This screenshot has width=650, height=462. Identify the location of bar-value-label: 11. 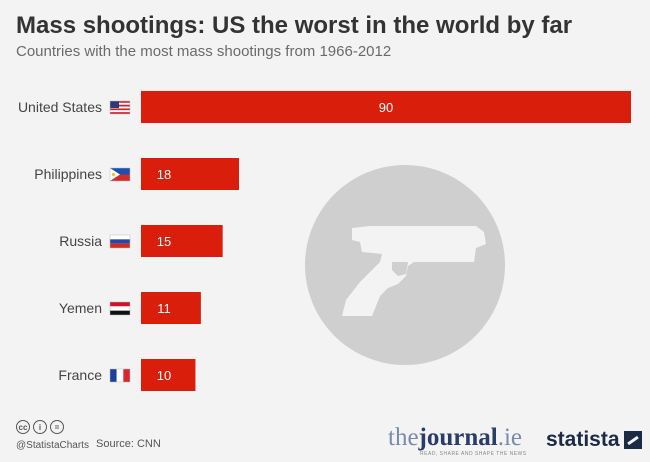
(164, 308).